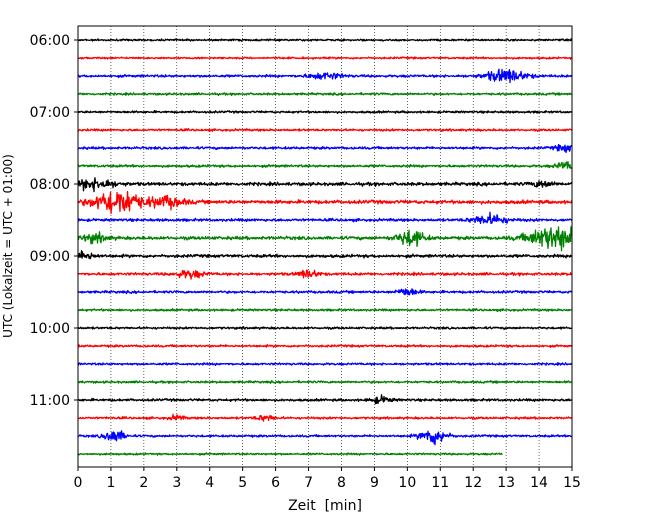  Describe the element at coordinates (209, 483) in the screenshot. I see `x-tick-label-4: 4` at that location.